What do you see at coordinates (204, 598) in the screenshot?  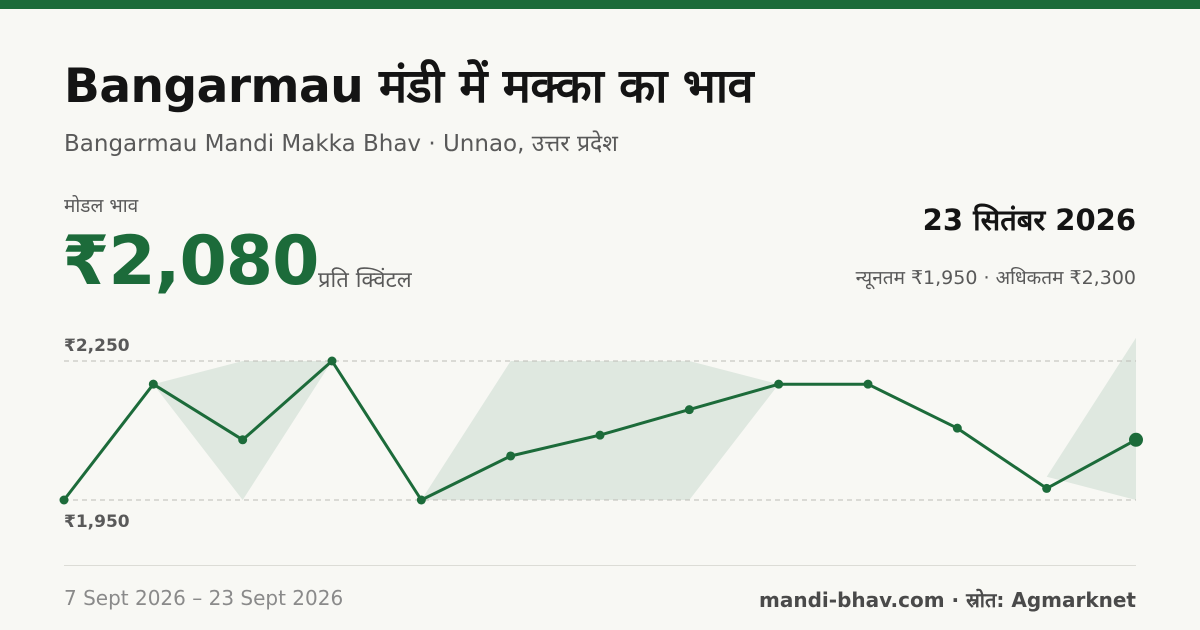 I see `date-period: 7 Sept 2026 – 23 Sept 2026` at bounding box center [204, 598].